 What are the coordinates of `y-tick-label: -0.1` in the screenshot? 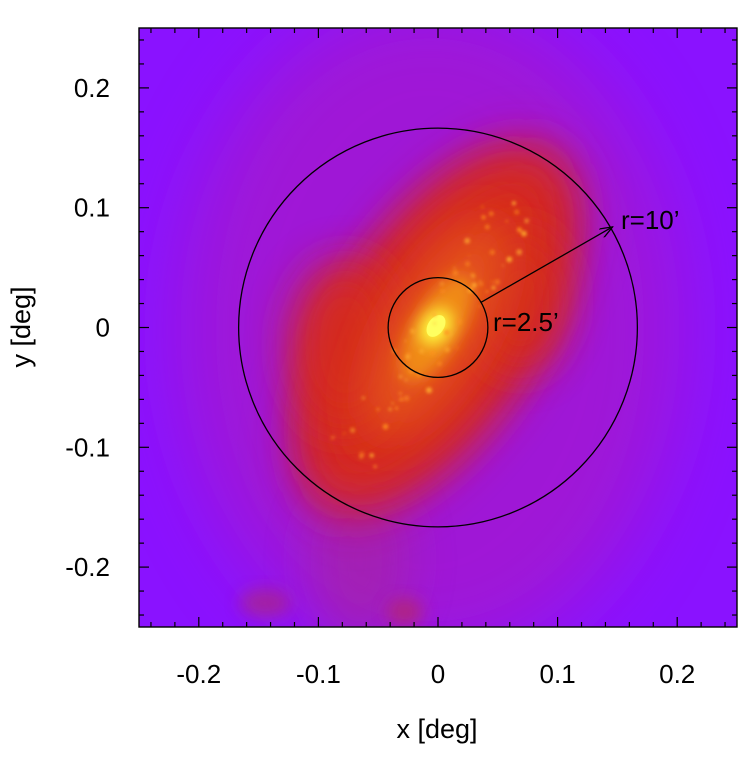 It's located at (87, 447).